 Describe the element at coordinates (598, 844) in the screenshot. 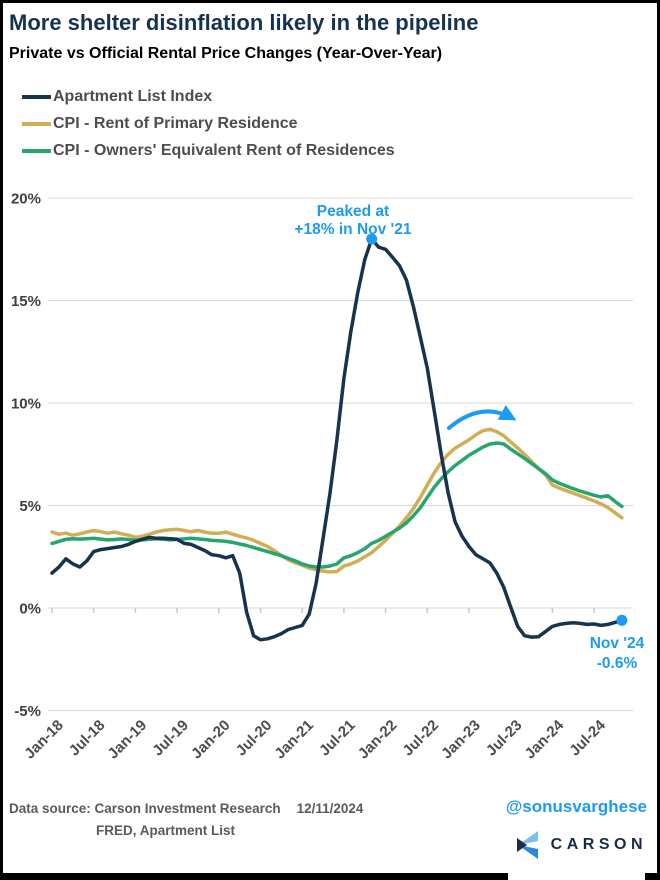

I see `carson-wordmark: CARSON` at that location.